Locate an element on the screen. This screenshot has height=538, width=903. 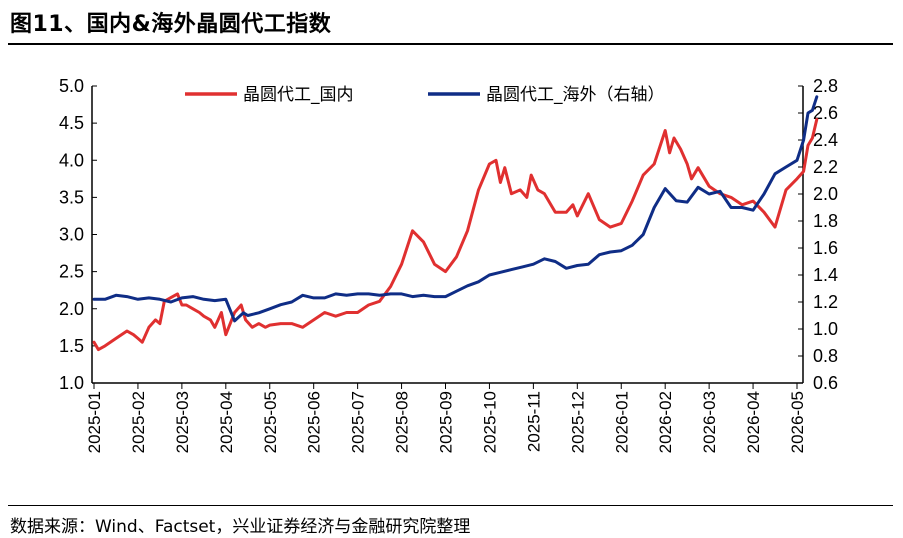
x-tick-label: 2025-10 is located at coordinates (489, 422).